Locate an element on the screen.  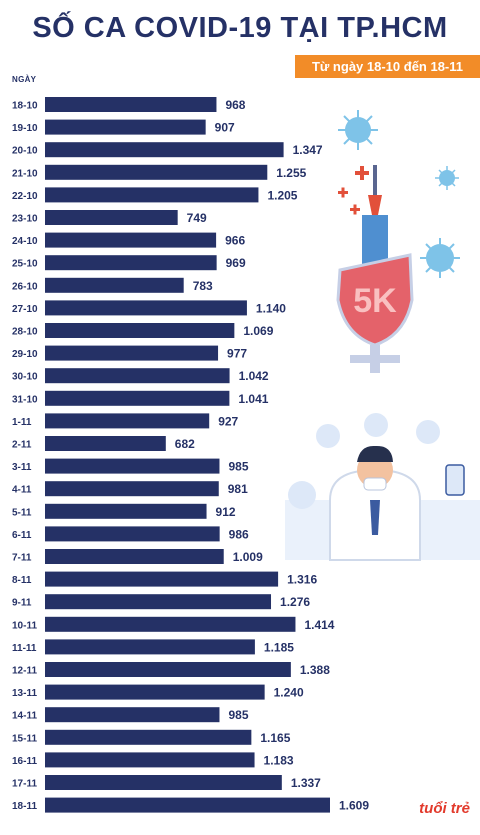
data-label: 968 is located at coordinates (235, 105).